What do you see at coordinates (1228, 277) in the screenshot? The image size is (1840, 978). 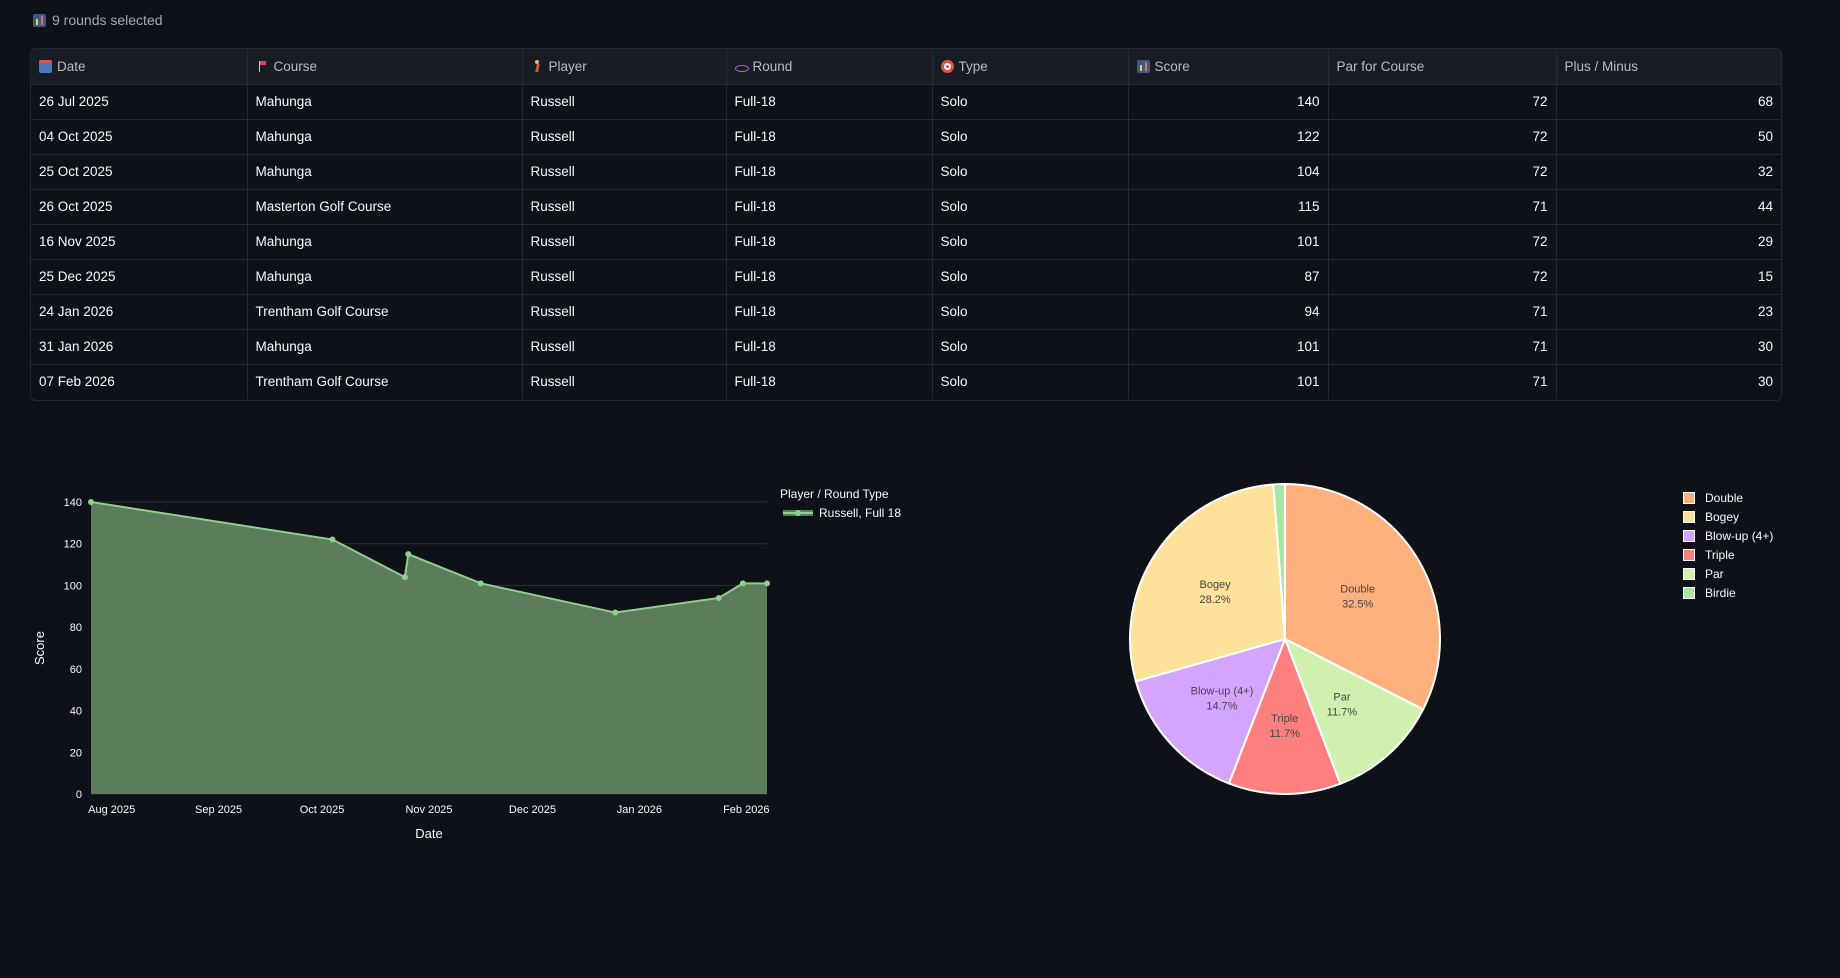 I see `cell-score: 87` at bounding box center [1228, 277].